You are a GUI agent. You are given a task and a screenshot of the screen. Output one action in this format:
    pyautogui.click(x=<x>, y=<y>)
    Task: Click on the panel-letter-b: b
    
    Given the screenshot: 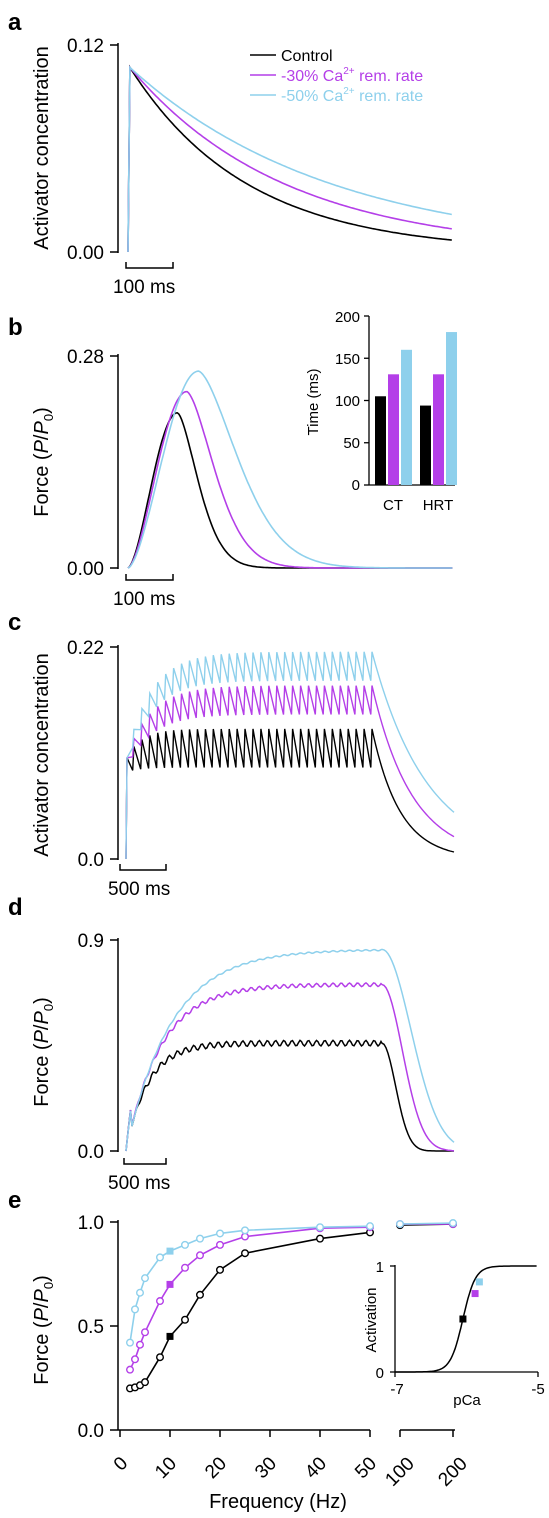 What is the action you would take?
    pyautogui.click(x=15, y=327)
    